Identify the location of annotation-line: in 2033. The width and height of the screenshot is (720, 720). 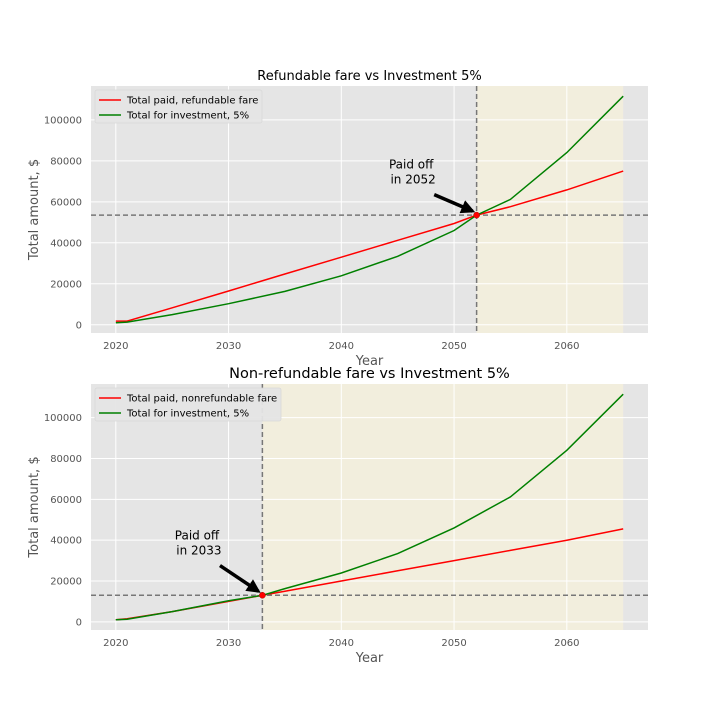
(196, 551).